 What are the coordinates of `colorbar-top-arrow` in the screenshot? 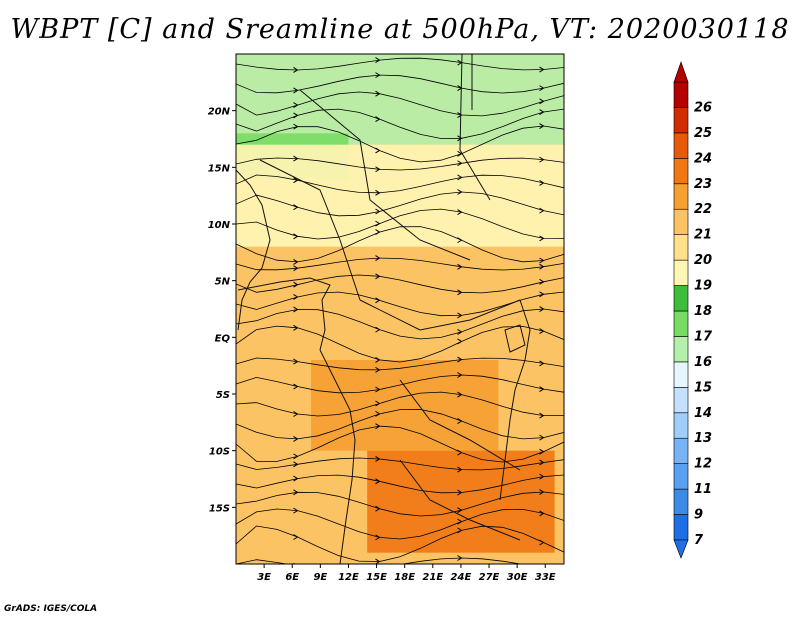 It's located at (681, 72).